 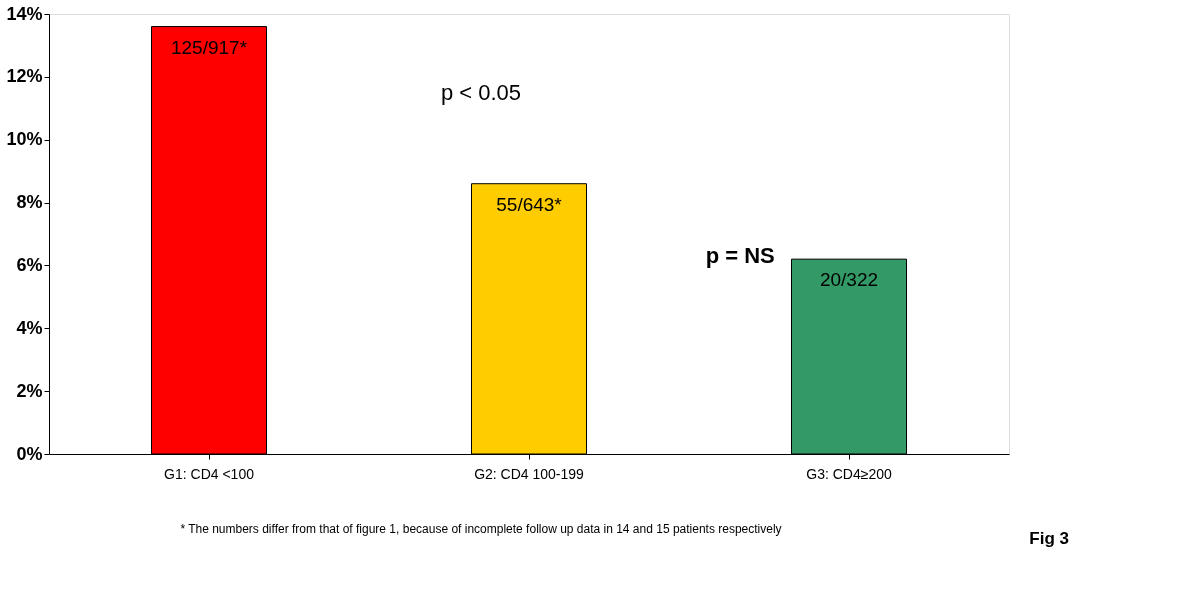 I want to click on text: * The numbers differ from that of figure 1, because of incomplete follow up data in 14 and 15 patients respectively, so click(x=481, y=529).